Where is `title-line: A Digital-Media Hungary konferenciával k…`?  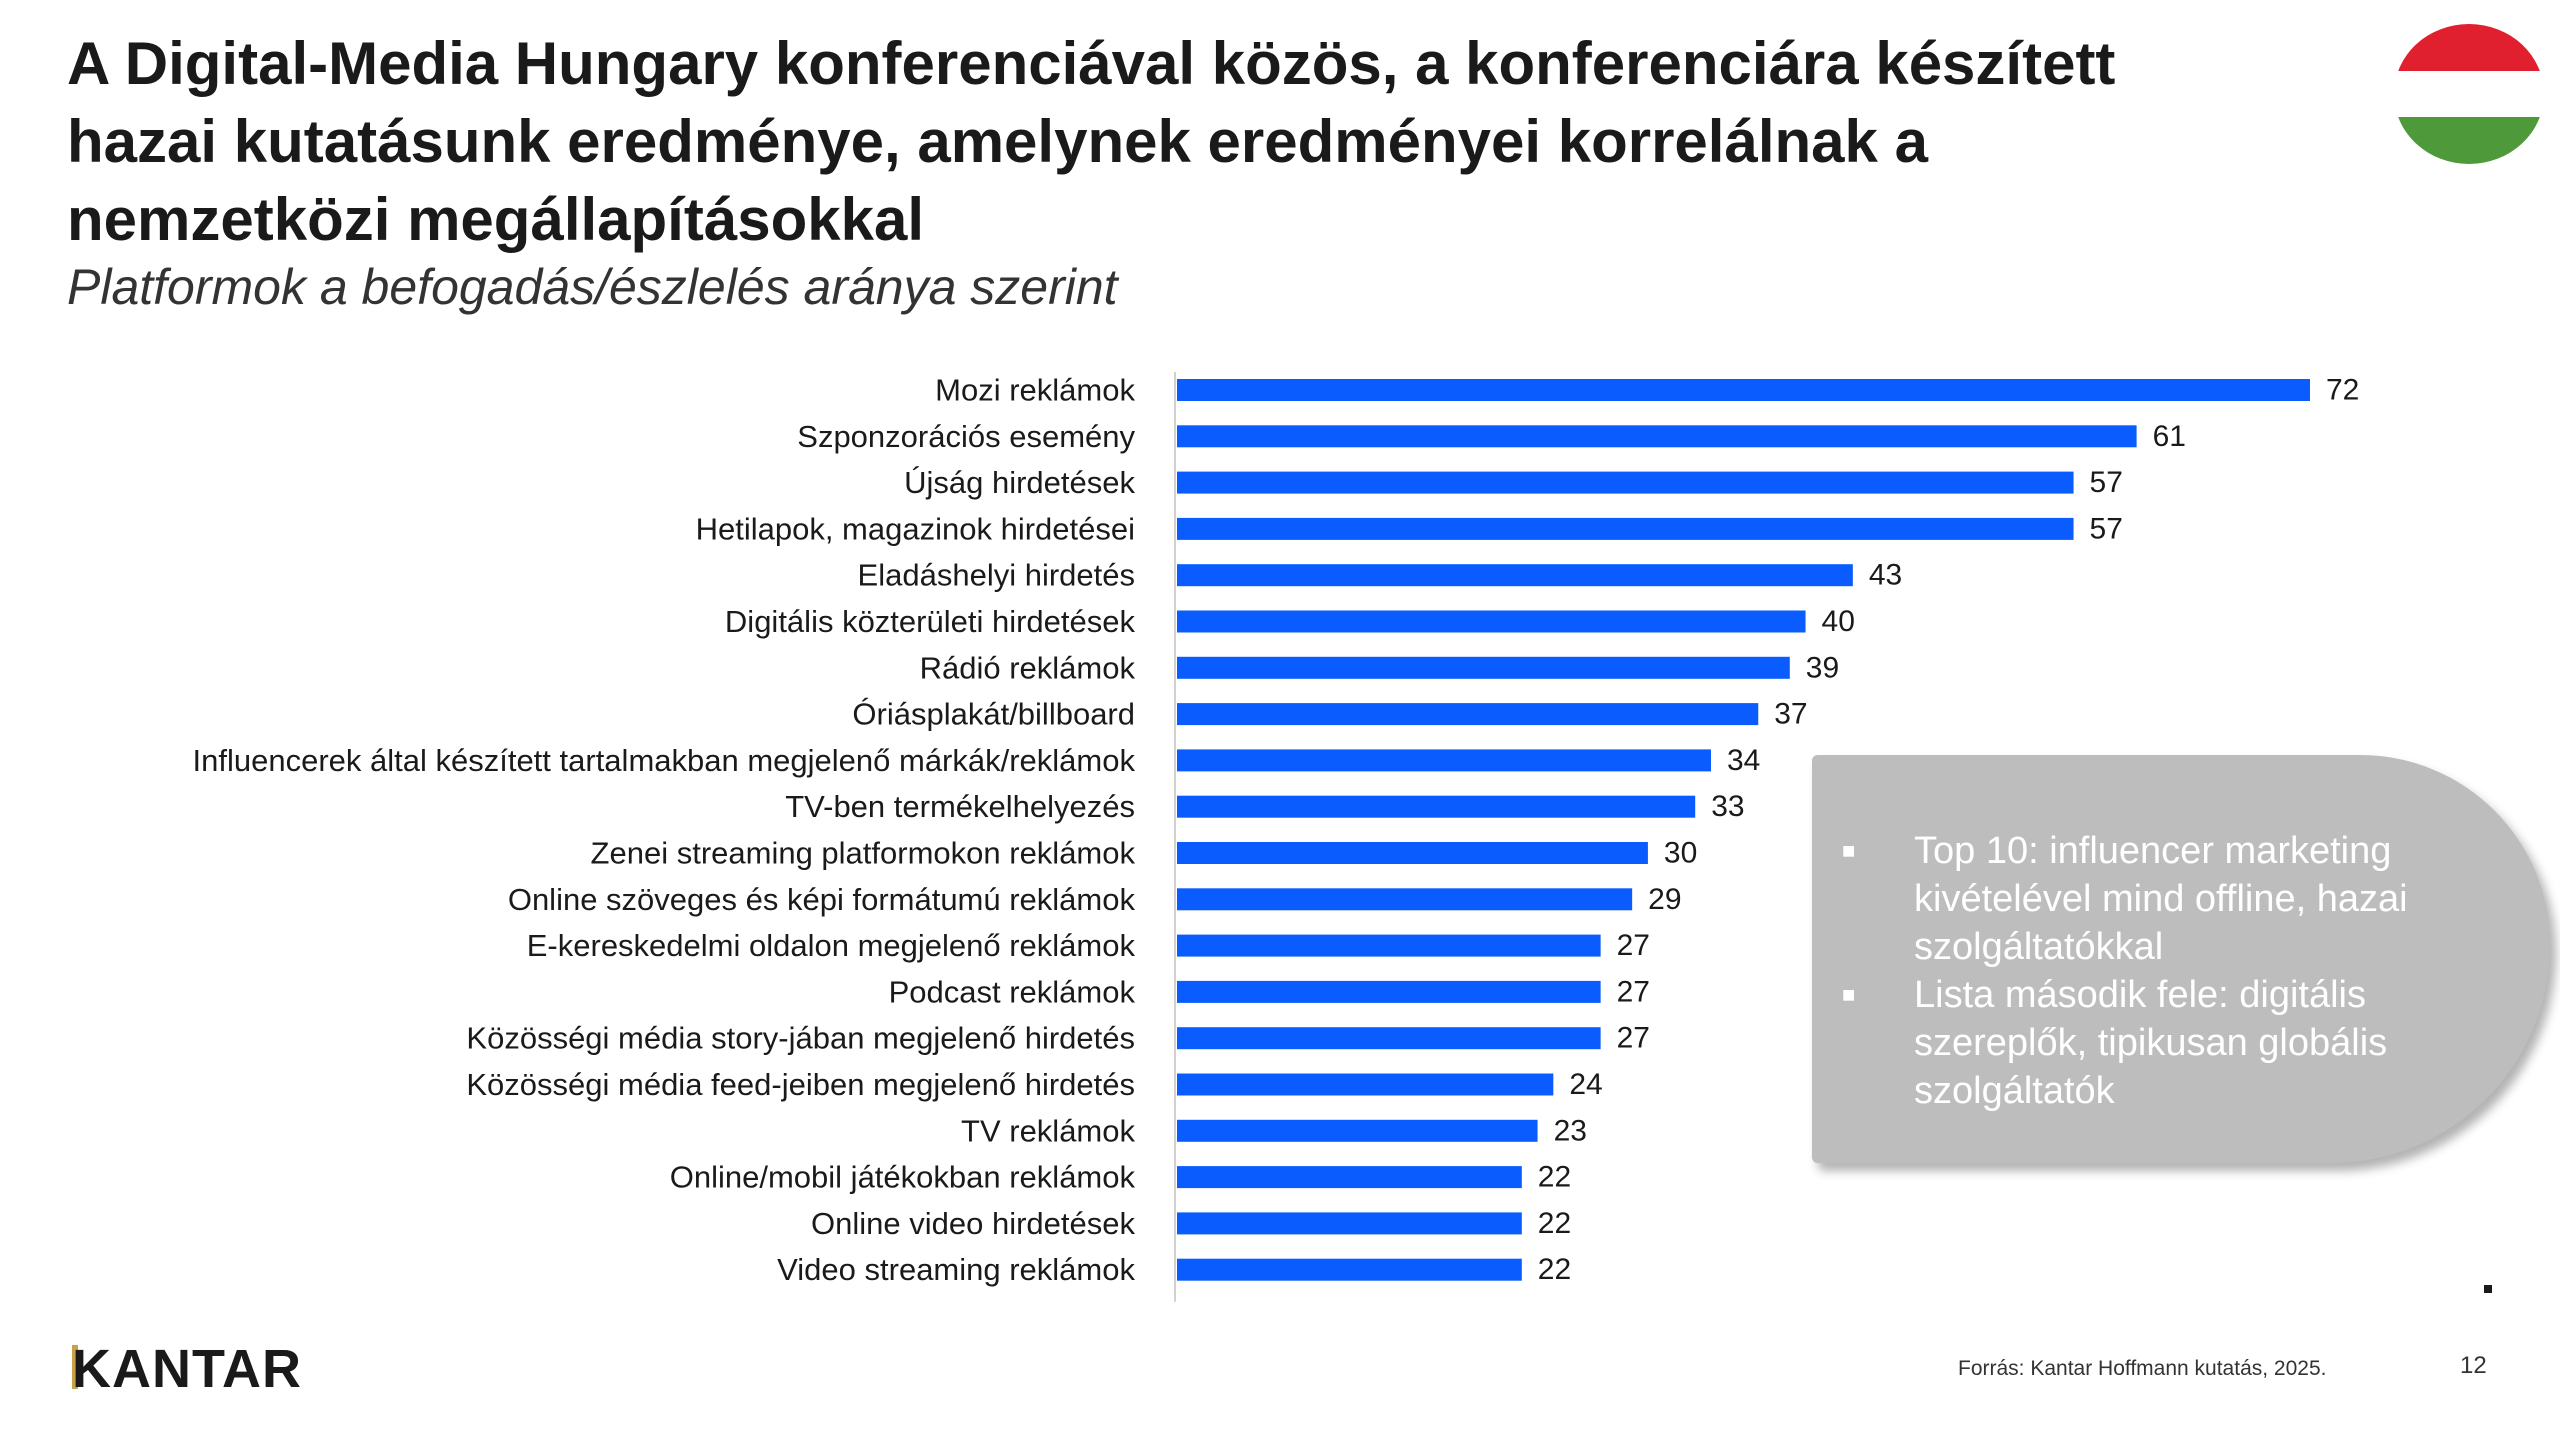
title-line: A Digital-Media Hungary konferenciával k… is located at coordinates (1091, 63).